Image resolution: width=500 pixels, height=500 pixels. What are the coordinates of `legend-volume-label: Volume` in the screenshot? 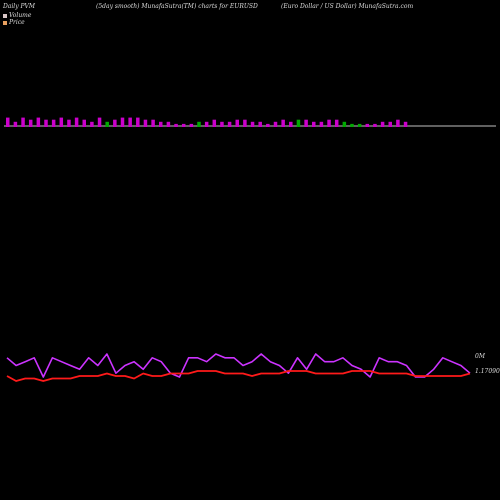 It's located at (20, 15).